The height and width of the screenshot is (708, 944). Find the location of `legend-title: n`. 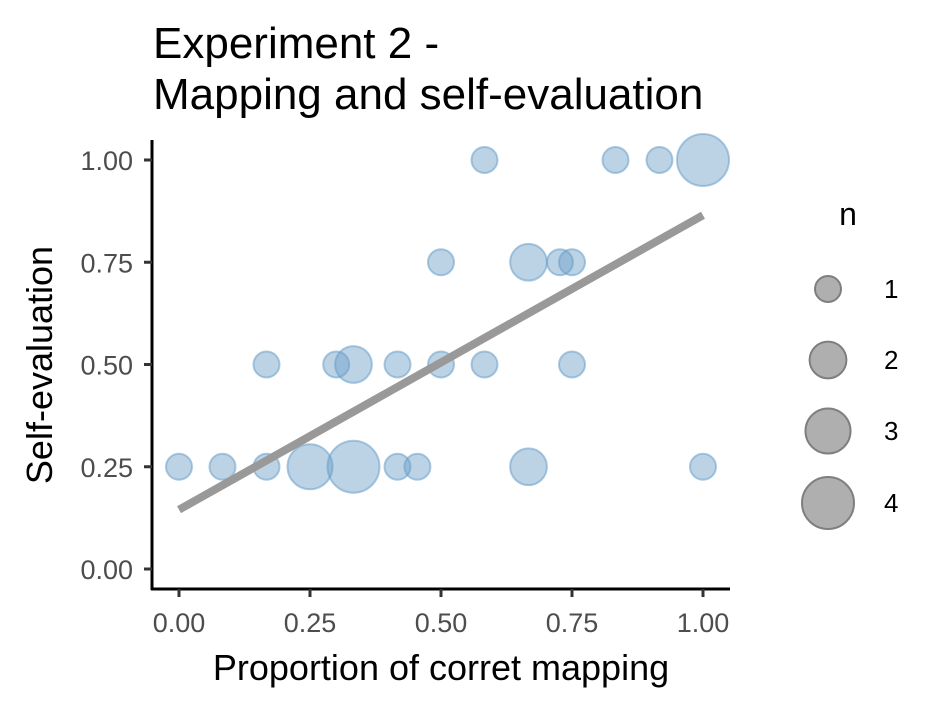

legend-title: n is located at coordinates (848, 214).